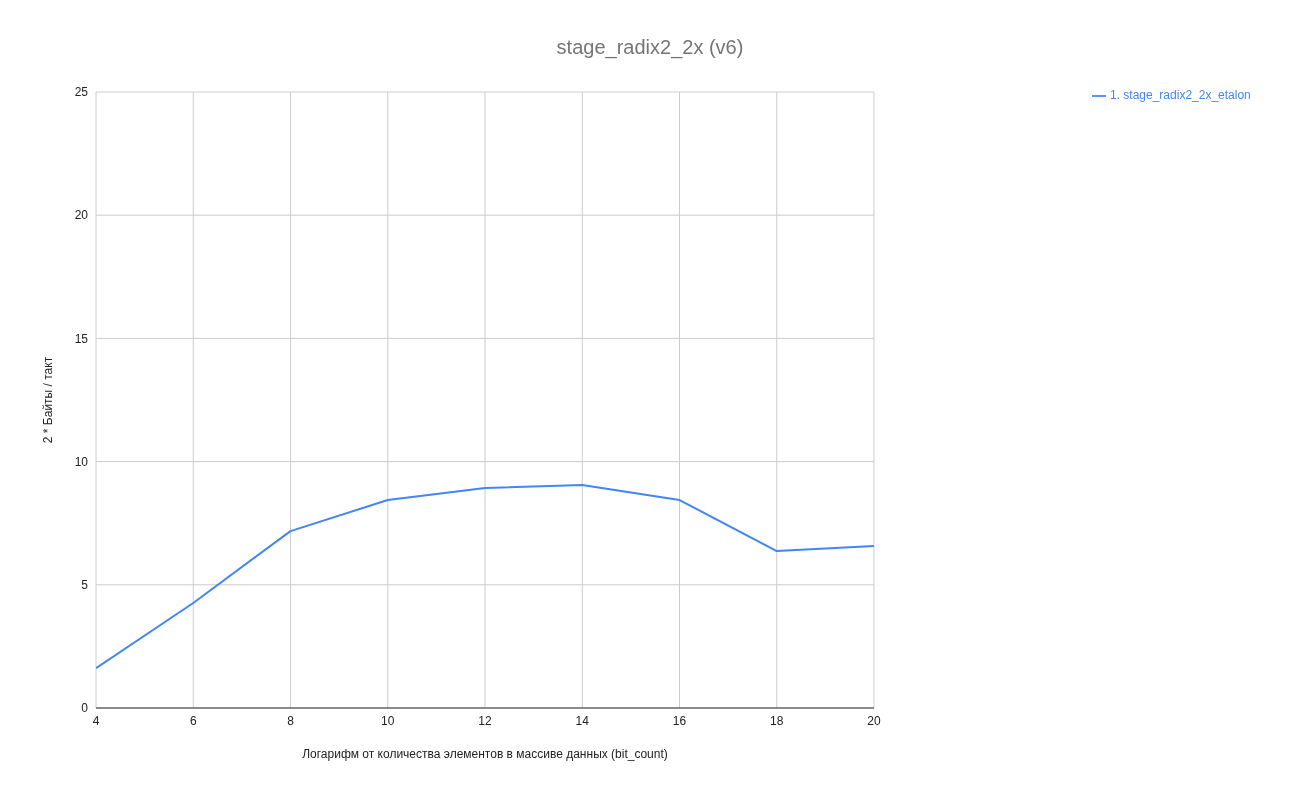  Describe the element at coordinates (777, 720) in the screenshot. I see `x-tick-label: 18` at that location.